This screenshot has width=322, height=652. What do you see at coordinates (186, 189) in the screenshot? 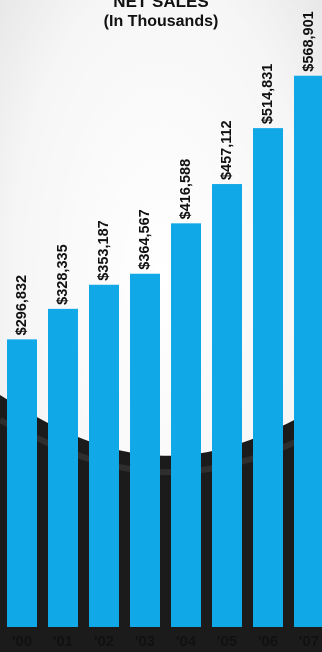
I see `value-label-4: $416,588` at bounding box center [186, 189].